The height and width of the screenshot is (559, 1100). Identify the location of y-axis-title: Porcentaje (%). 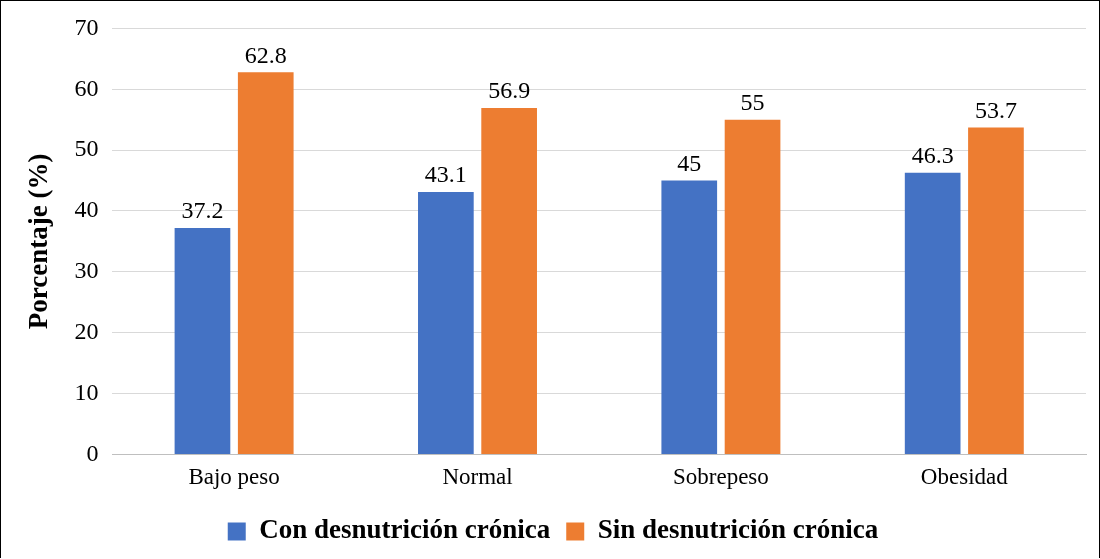
(38, 241).